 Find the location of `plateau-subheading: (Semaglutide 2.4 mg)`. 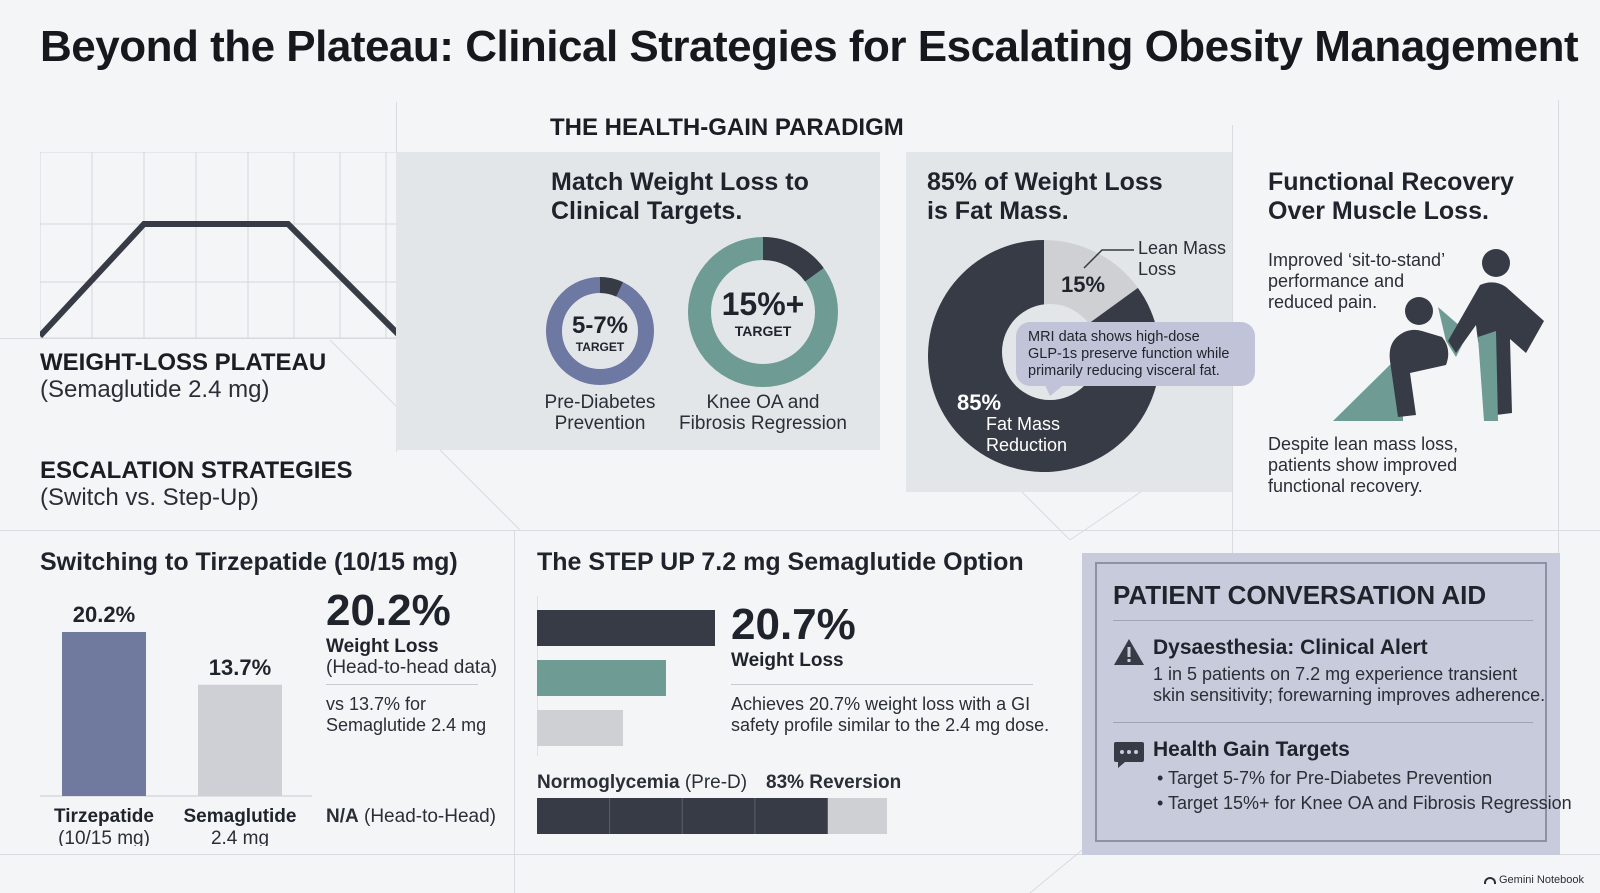

plateau-subheading: (Semaglutide 2.4 mg) is located at coordinates (155, 389).